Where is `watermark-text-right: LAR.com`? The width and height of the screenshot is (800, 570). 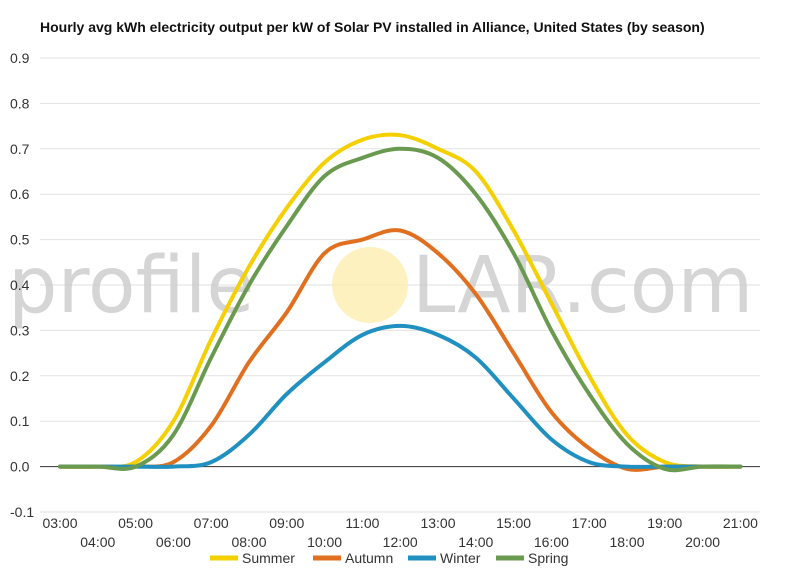 watermark-text-right: LAR.com is located at coordinates (582, 286).